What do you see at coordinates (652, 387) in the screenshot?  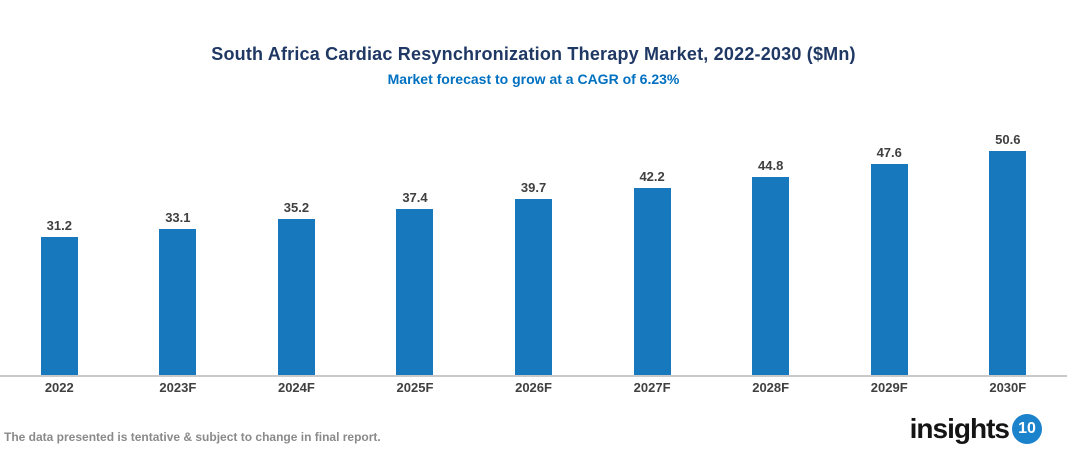 I see `x-axis-tick-label: 2027F` at bounding box center [652, 387].